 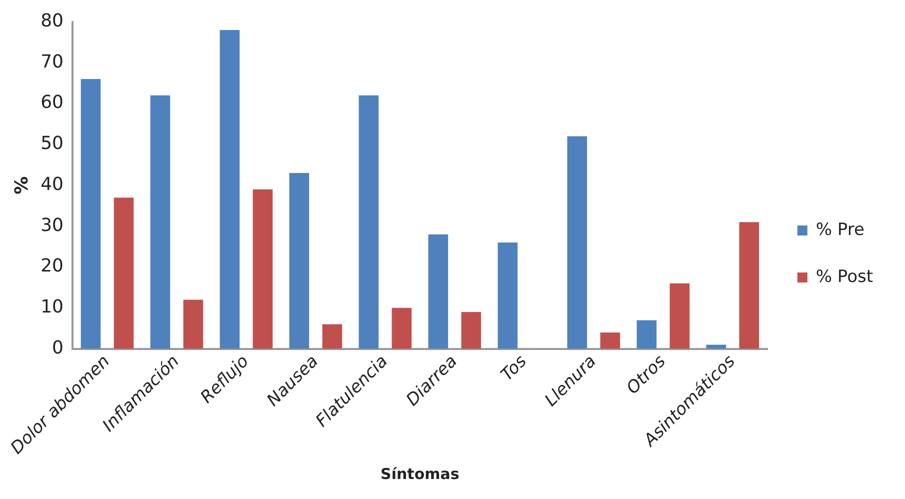 What do you see at coordinates (21, 185) in the screenshot?
I see `y-axis-title: %` at bounding box center [21, 185].